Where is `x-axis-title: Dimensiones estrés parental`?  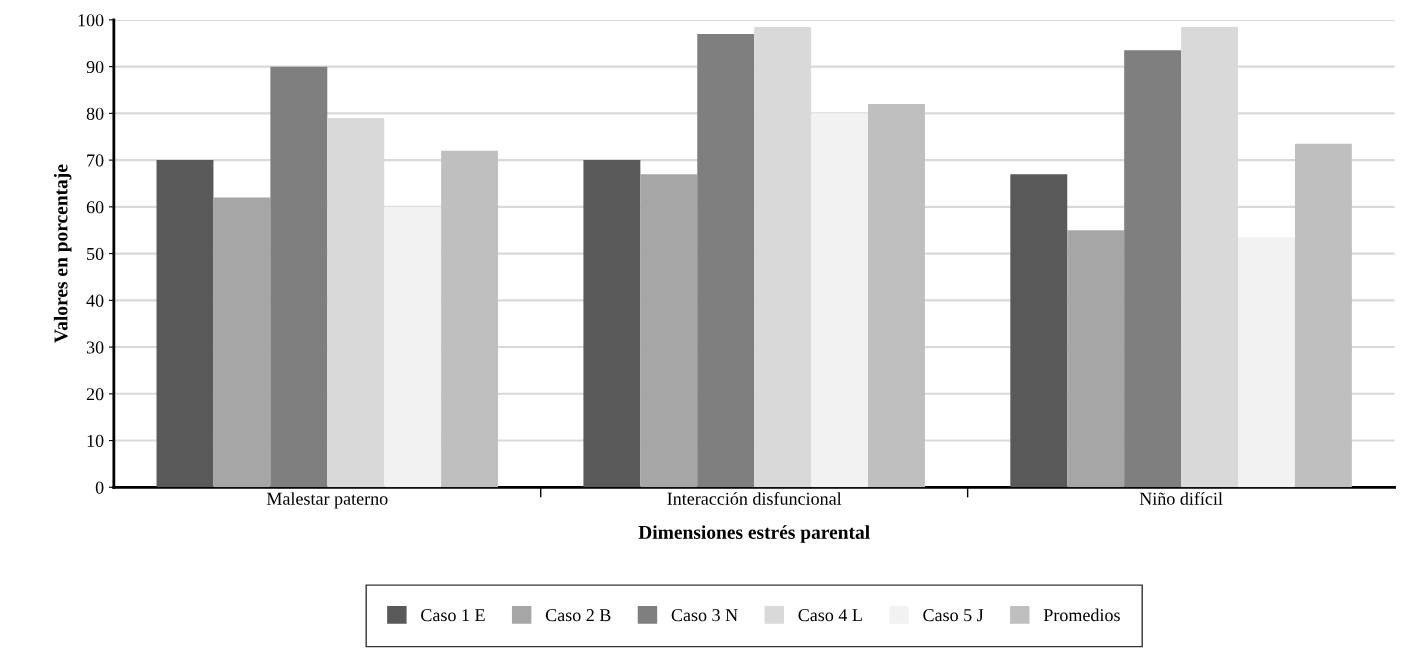
x-axis-title: Dimensiones estrés parental is located at coordinates (754, 534).